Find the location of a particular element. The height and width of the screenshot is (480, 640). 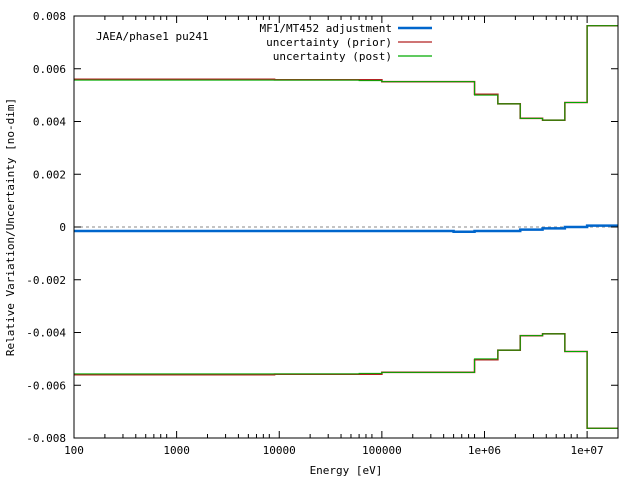

legend-label: MF1/MT452 adjustment is located at coordinates (326, 28).